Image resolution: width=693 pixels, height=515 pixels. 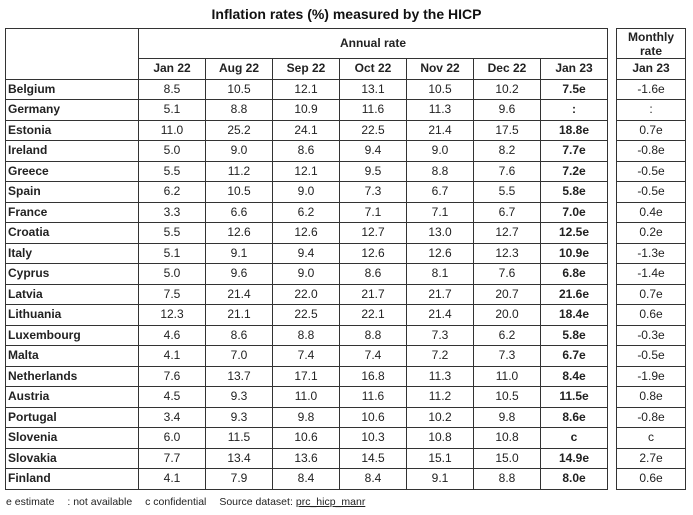 I want to click on monthly-rate-cell: -0.8e, so click(x=651, y=417).